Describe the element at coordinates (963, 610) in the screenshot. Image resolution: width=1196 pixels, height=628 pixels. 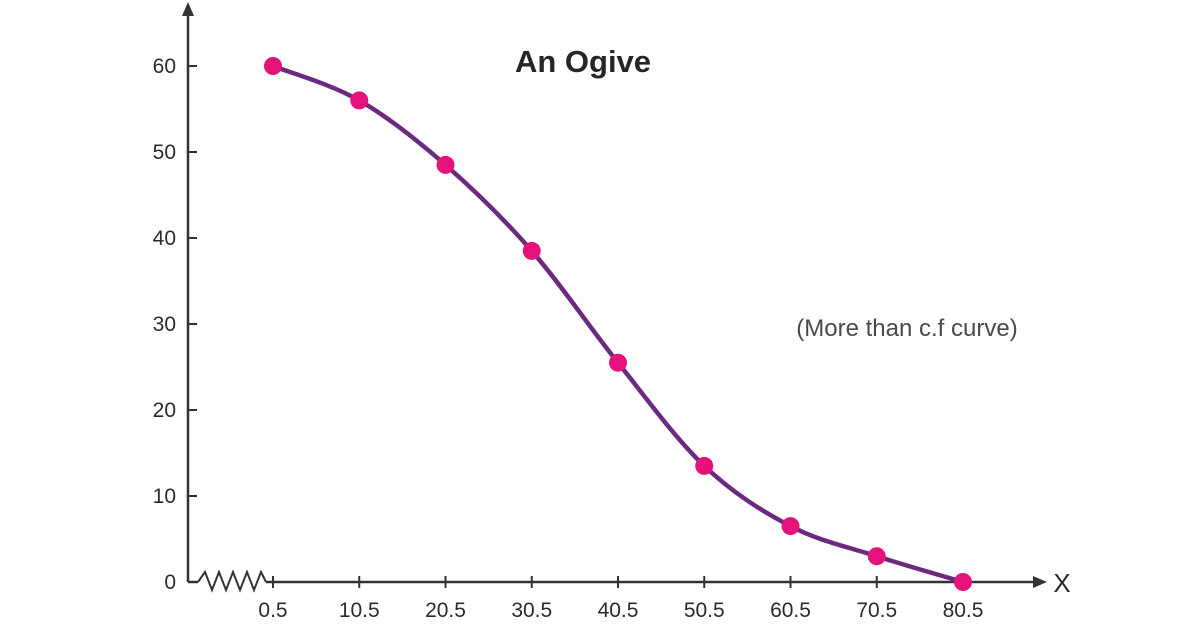
I see `x-tick-label: 80.5` at that location.